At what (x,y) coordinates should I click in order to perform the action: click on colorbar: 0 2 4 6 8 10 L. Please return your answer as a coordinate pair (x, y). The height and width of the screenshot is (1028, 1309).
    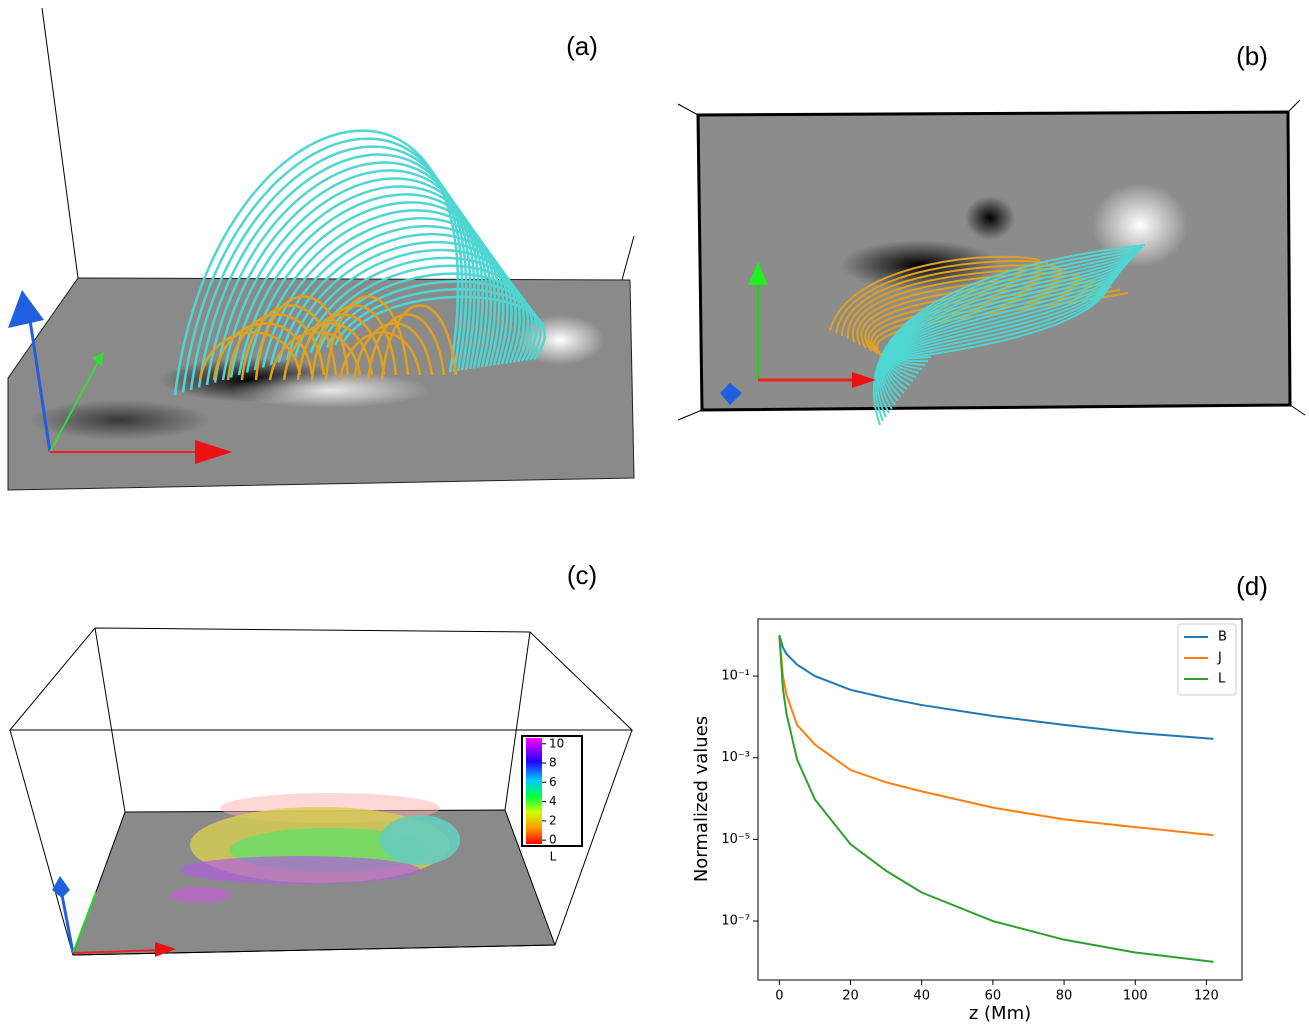
    Looking at the image, I should click on (553, 800).